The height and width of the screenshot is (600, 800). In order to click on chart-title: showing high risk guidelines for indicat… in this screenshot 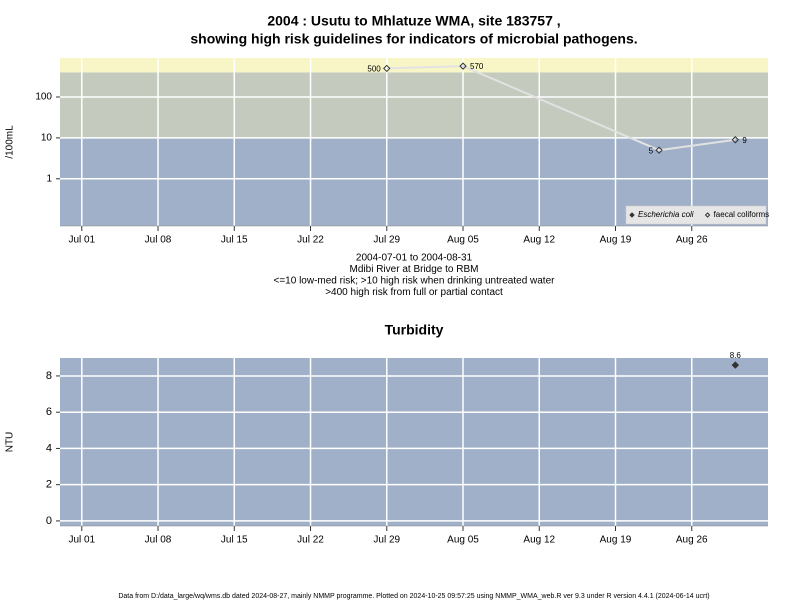, I will do `click(413, 39)`.